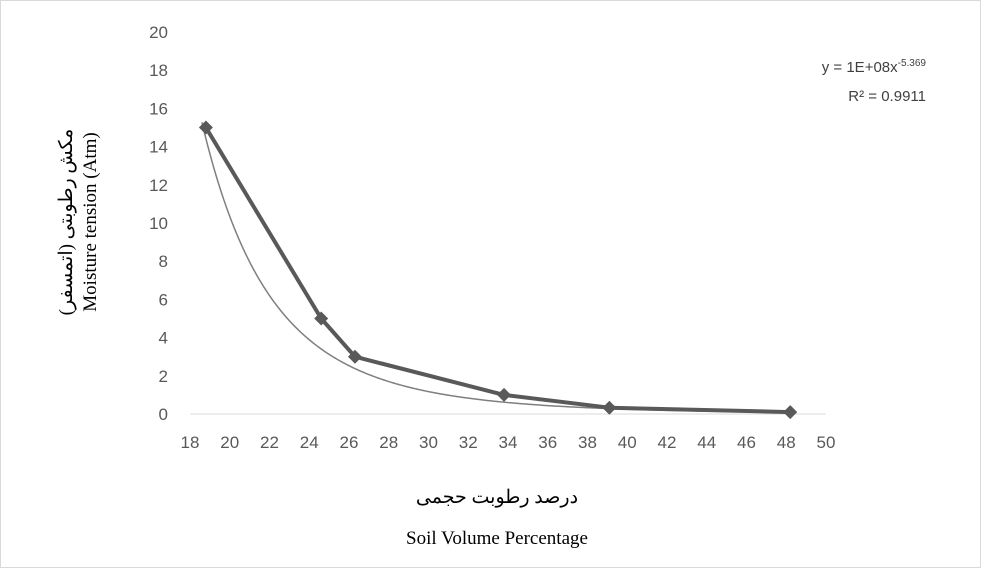 The height and width of the screenshot is (568, 981). What do you see at coordinates (163, 261) in the screenshot?
I see `y-tick-label: 8` at bounding box center [163, 261].